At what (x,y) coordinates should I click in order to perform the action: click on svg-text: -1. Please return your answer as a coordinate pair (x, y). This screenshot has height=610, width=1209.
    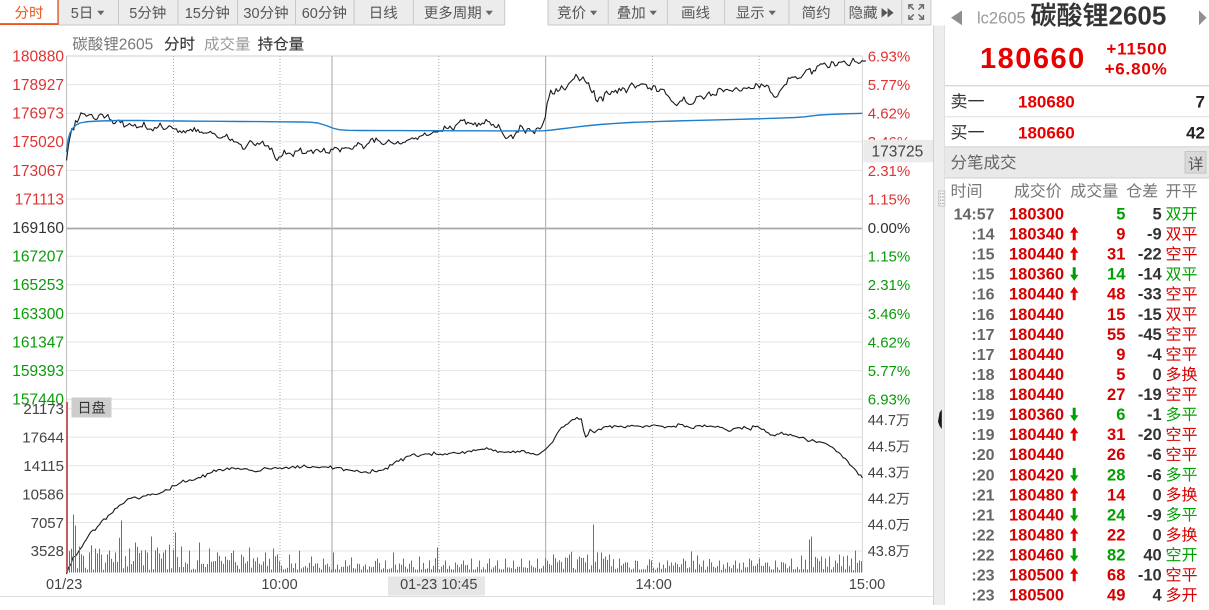
    Looking at the image, I should click on (1154, 415).